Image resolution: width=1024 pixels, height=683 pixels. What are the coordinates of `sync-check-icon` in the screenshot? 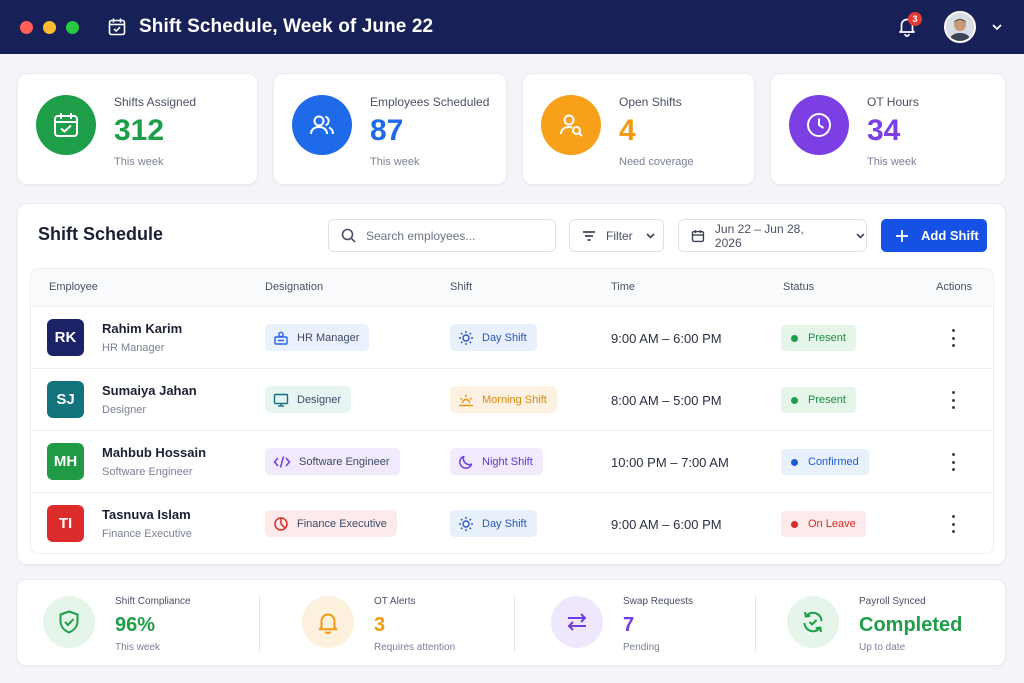 It's located at (813, 622).